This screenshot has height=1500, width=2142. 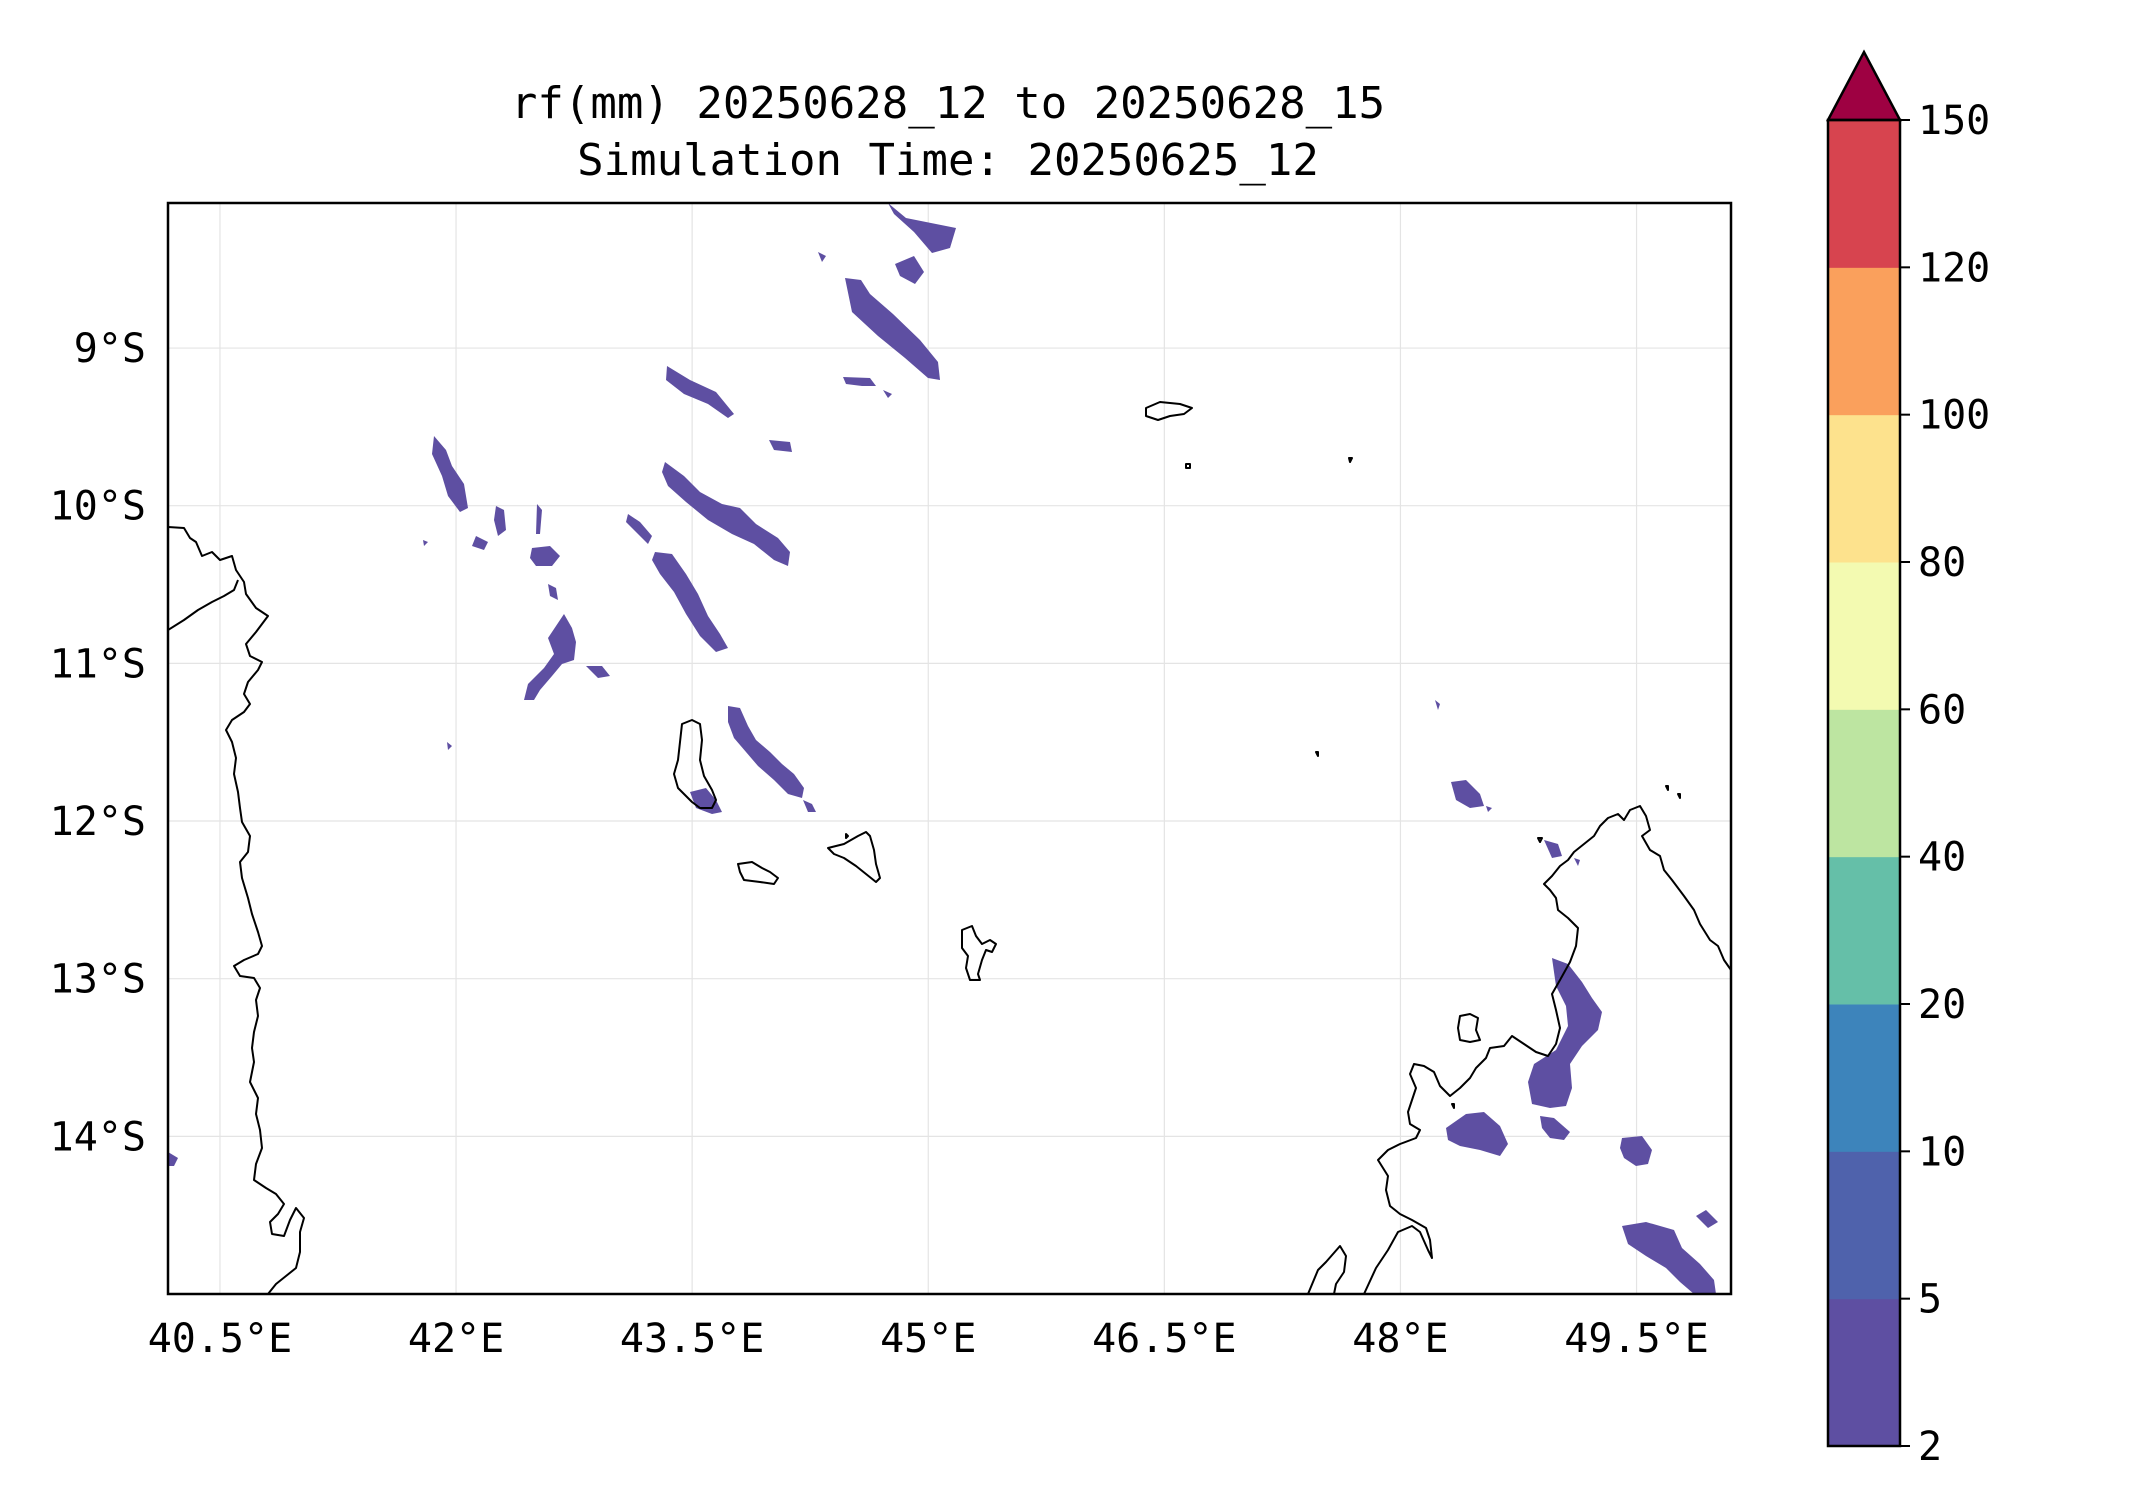 I want to click on colorbar: 2 5 10 20 40 60 80 100 120 150, so click(x=1907, y=759).